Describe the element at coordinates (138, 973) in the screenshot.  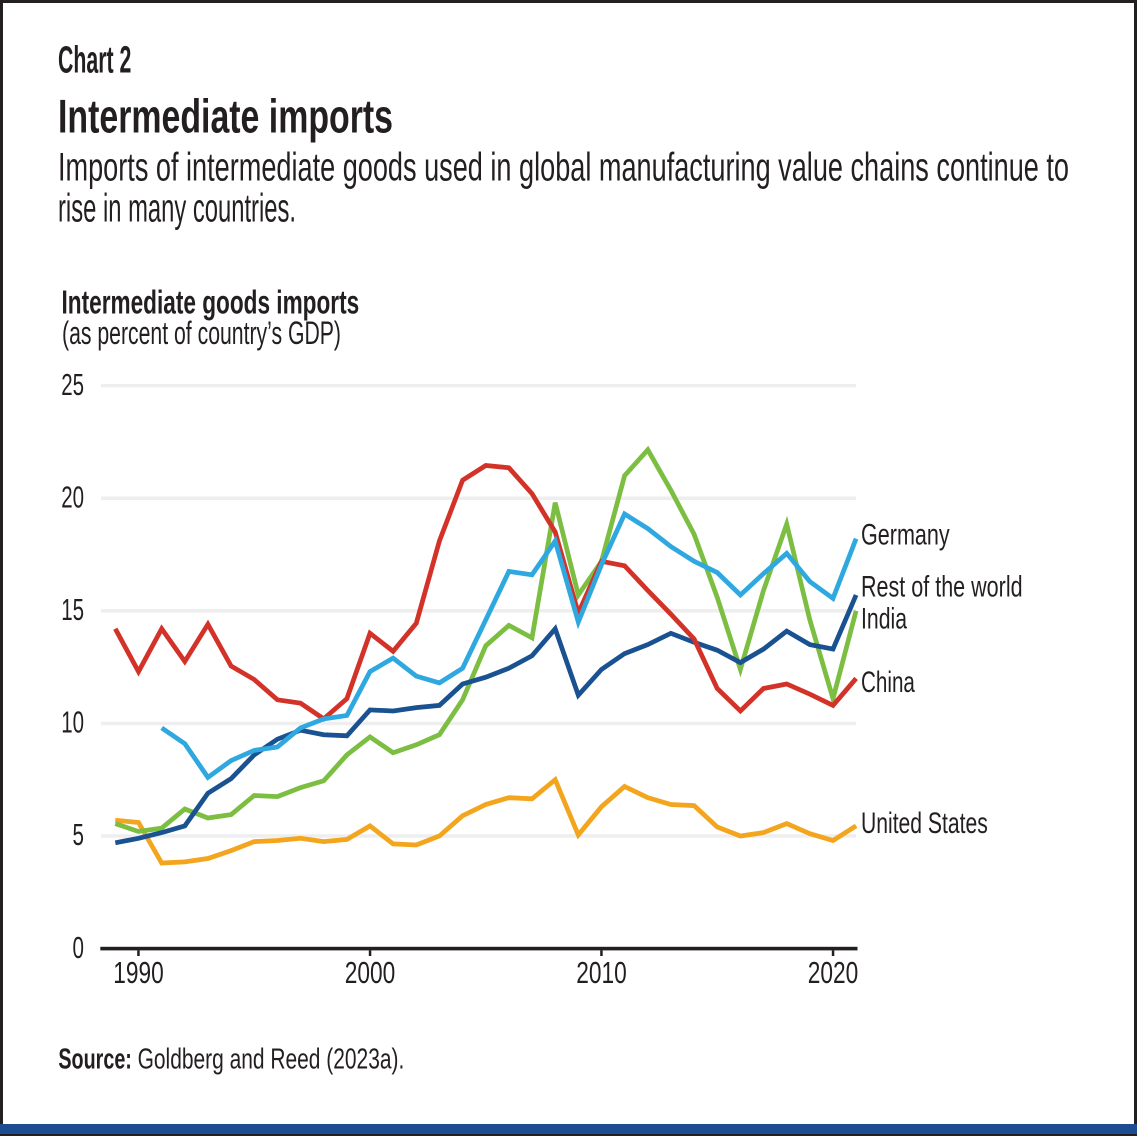
I see `svg-text: 1990` at that location.